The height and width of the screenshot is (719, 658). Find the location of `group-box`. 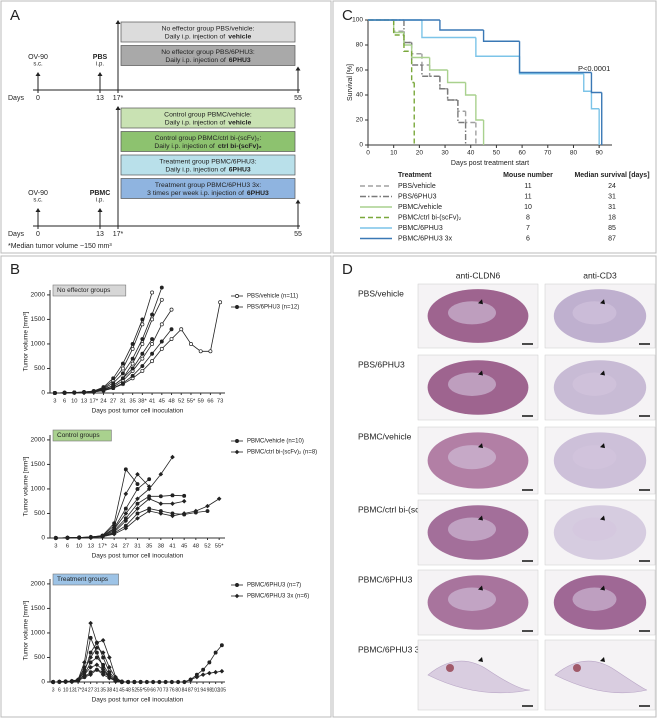

group-box is located at coordinates (208, 165).